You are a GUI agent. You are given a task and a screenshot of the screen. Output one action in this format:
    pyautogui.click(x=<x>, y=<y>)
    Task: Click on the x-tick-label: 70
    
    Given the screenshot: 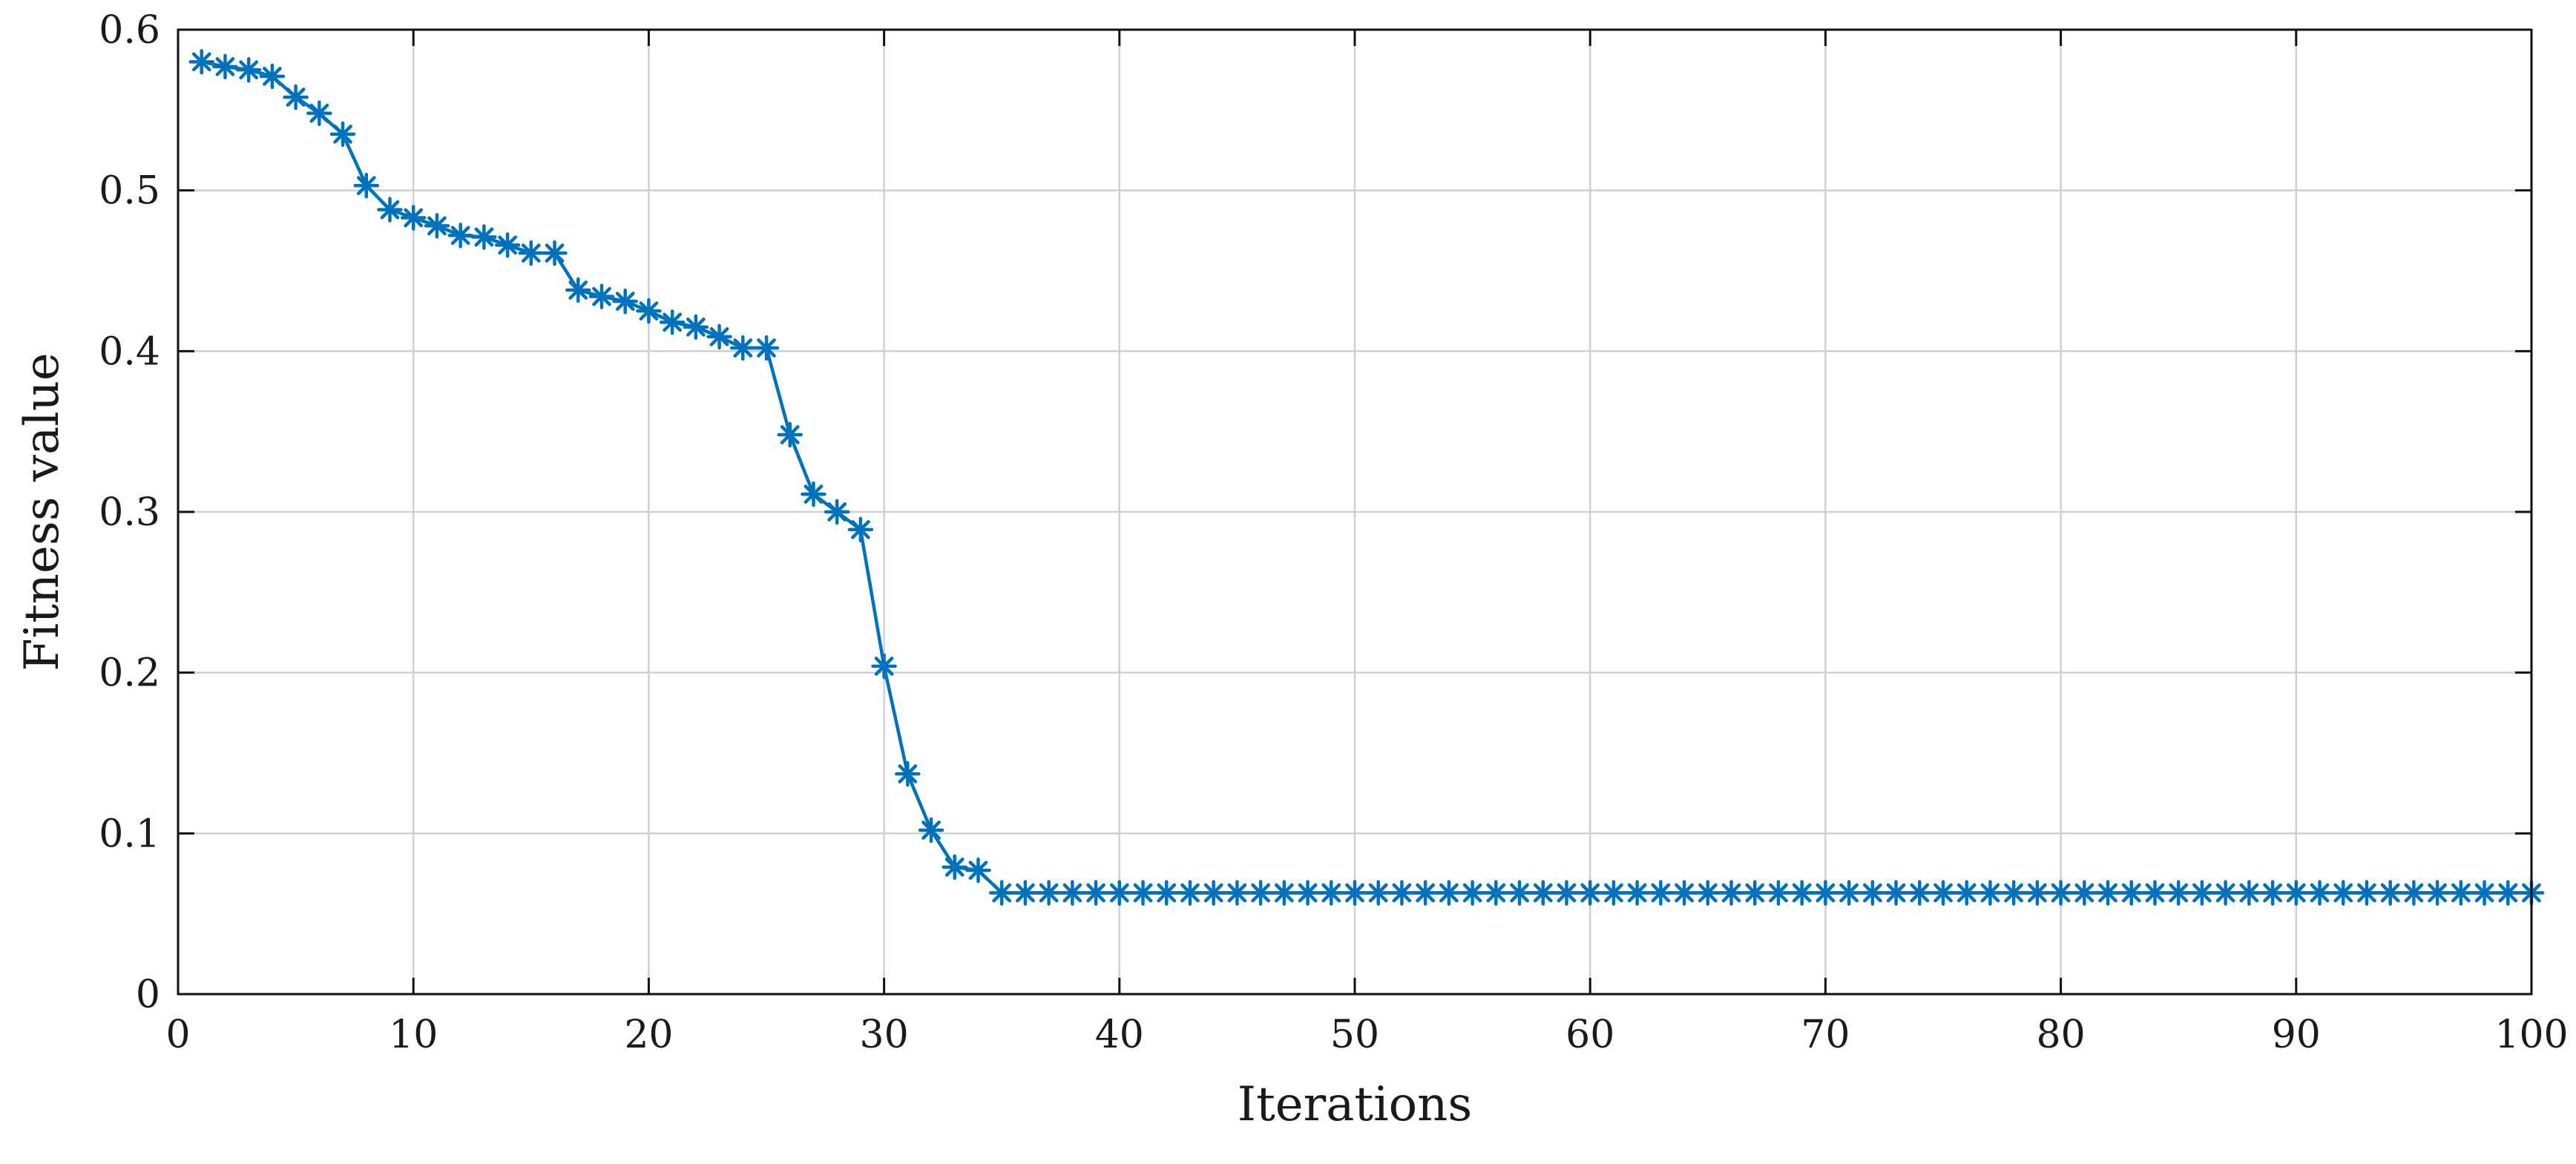 What is the action you would take?
    pyautogui.click(x=1825, y=1035)
    